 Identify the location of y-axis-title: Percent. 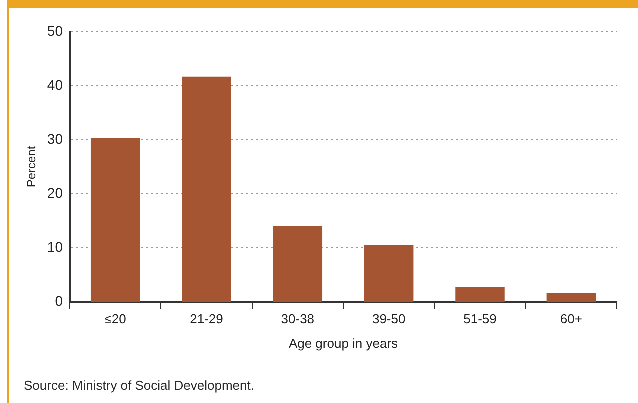
(31, 167).